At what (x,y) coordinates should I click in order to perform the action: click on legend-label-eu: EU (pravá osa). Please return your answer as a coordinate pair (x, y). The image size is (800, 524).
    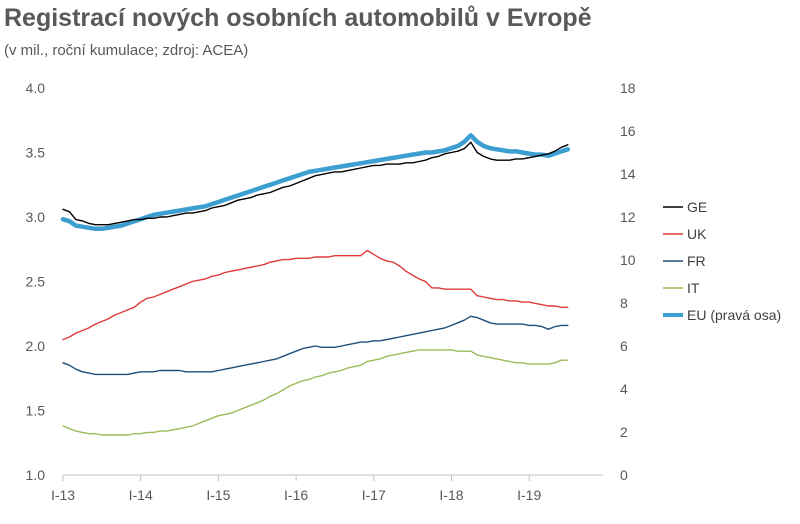
    Looking at the image, I should click on (734, 315).